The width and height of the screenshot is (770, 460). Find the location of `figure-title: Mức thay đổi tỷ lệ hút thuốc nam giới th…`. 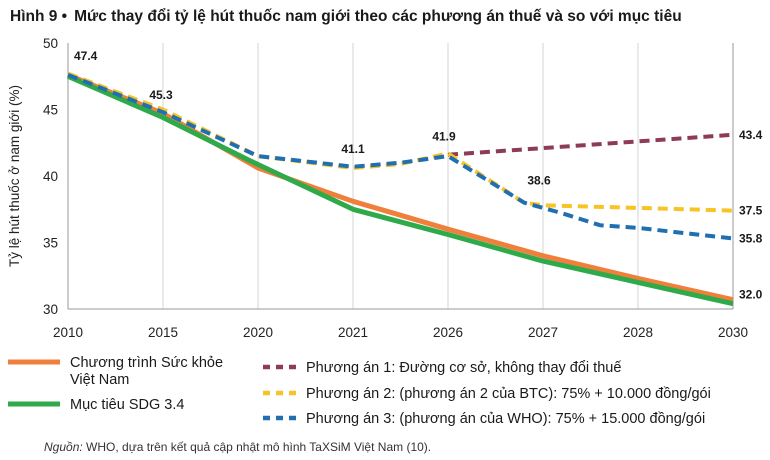

figure-title: Mức thay đổi tỷ lệ hút thuốc nam giới th… is located at coordinates (378, 16).